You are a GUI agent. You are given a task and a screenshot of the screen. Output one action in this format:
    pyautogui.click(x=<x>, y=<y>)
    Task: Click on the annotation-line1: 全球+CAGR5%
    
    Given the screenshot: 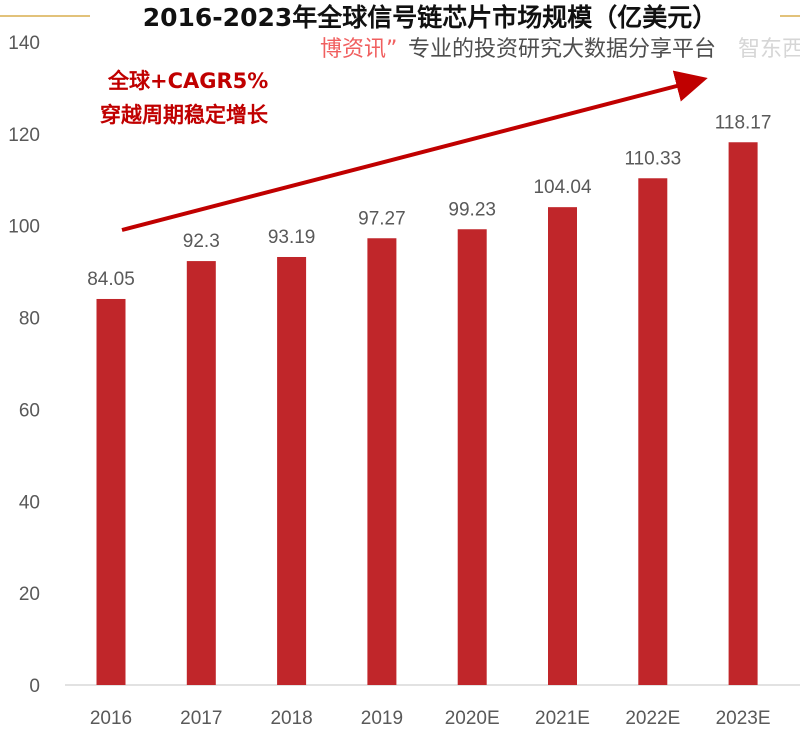 What is the action you would take?
    pyautogui.click(x=187, y=81)
    